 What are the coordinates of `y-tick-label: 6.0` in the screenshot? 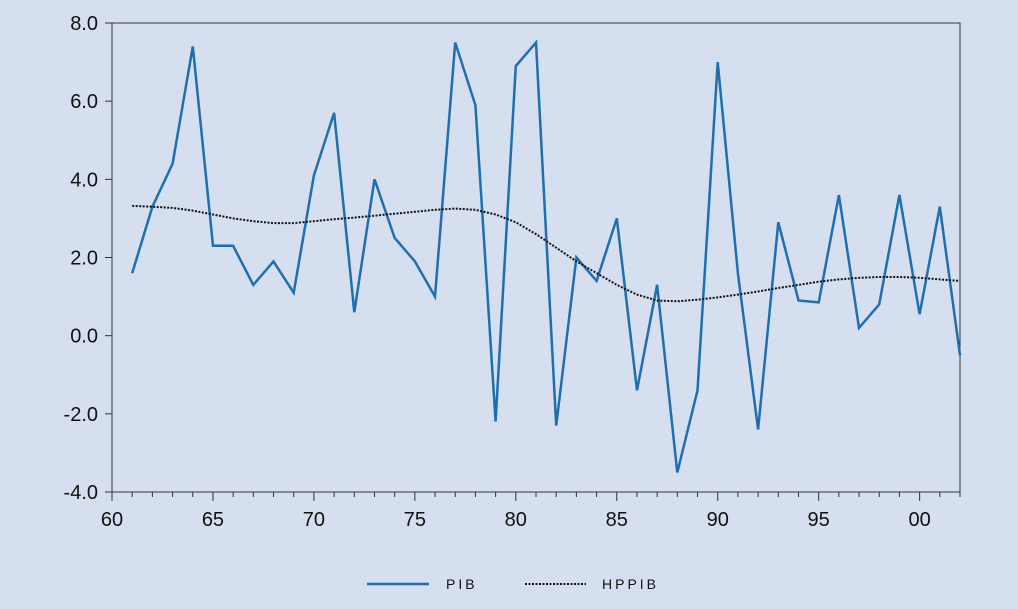 It's located at (84, 102).